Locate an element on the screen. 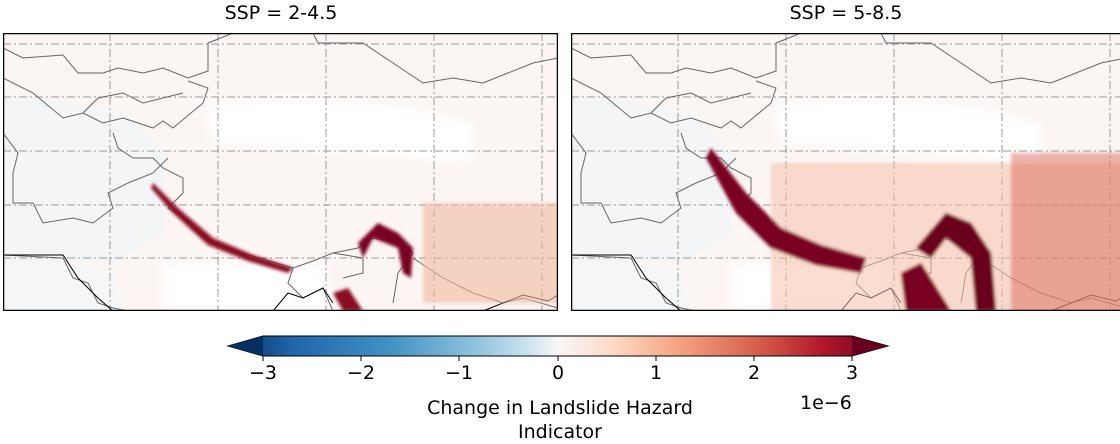  colorbar-tick: −1 is located at coordinates (459, 373).